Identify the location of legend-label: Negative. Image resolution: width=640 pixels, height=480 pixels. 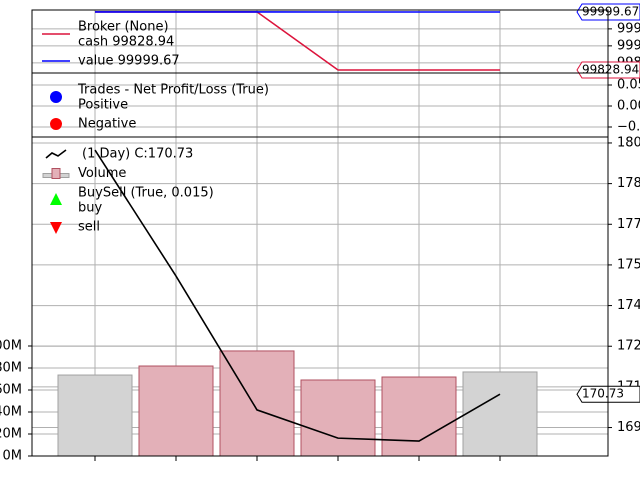
(107, 124).